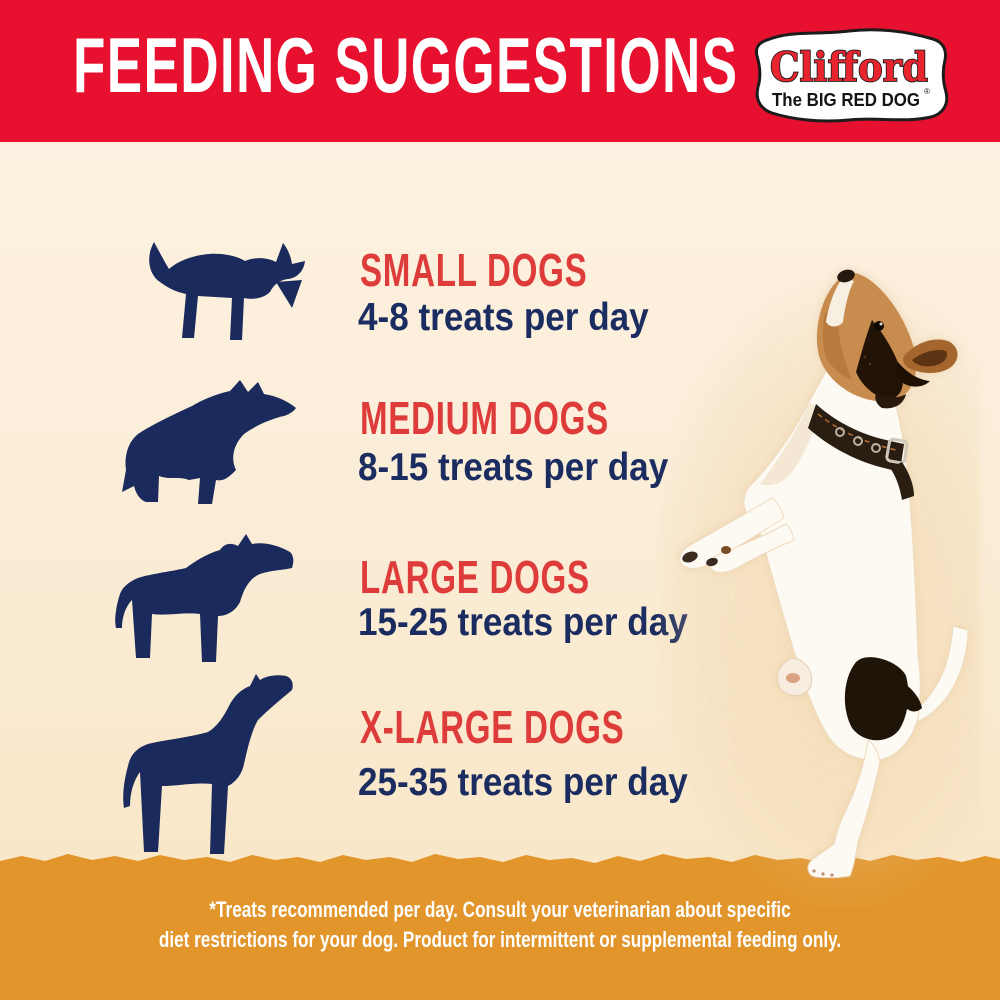 The width and height of the screenshot is (1000, 1000). I want to click on chest-shading, so click(790, 444).